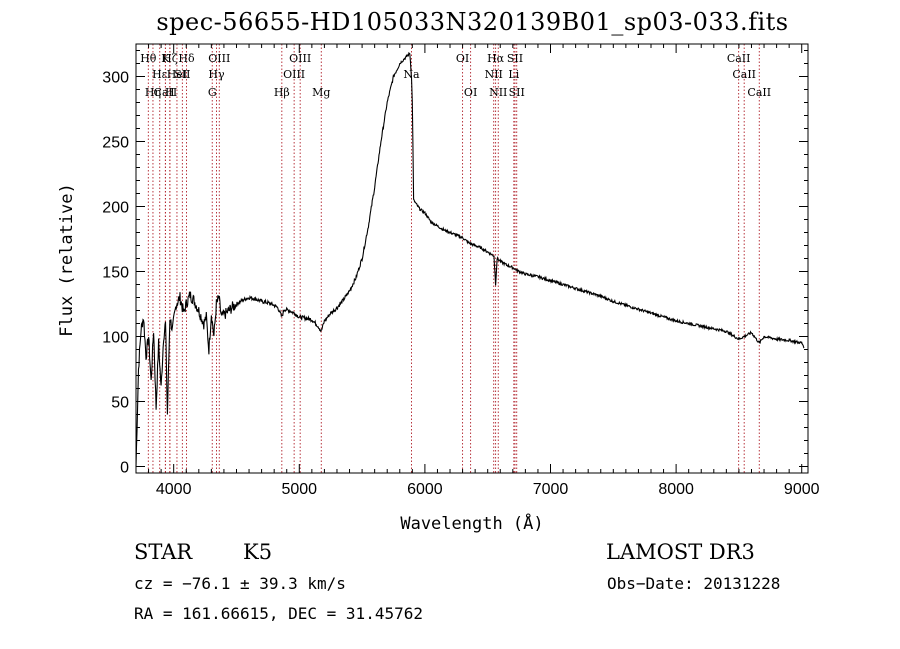  What do you see at coordinates (120, 403) in the screenshot?
I see `y-tick-label: 50` at bounding box center [120, 403].